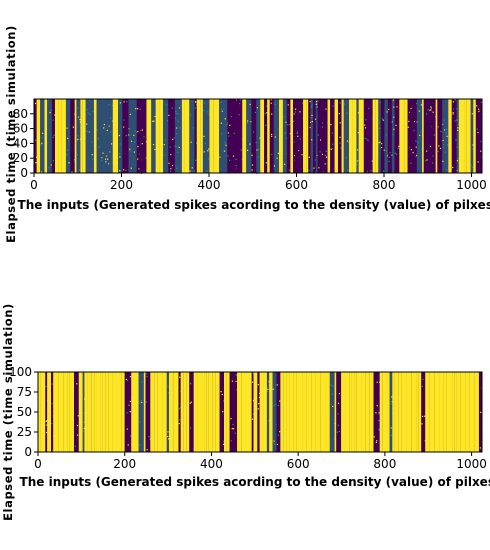  I want to click on x-tick-label: 200, so click(124, 464).